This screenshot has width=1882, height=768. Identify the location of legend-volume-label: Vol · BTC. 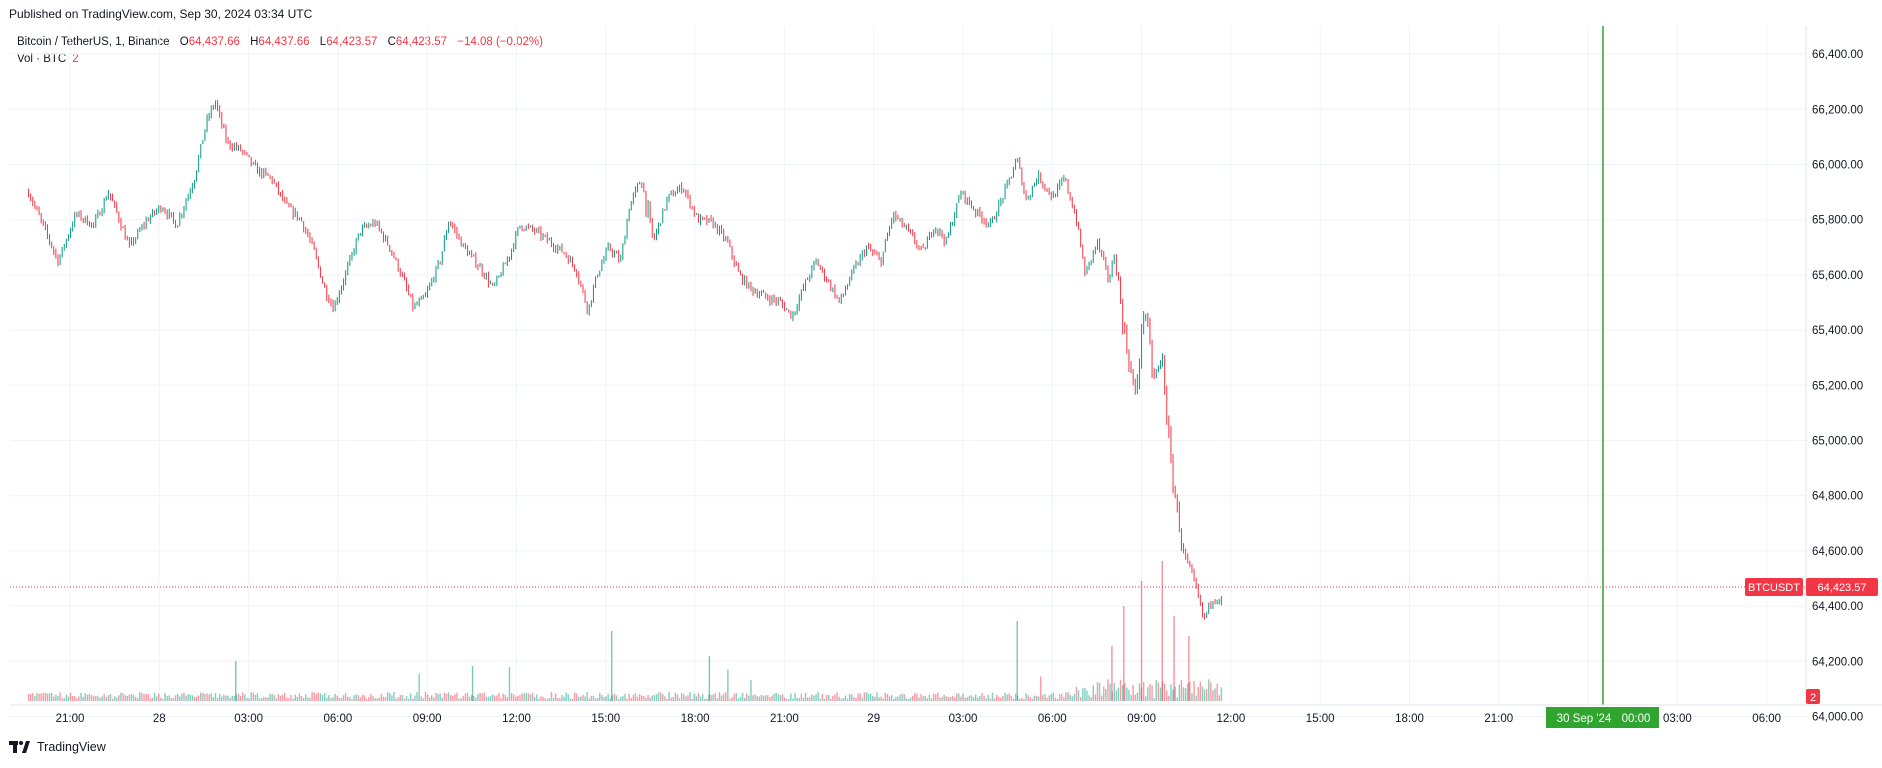
(42, 59).